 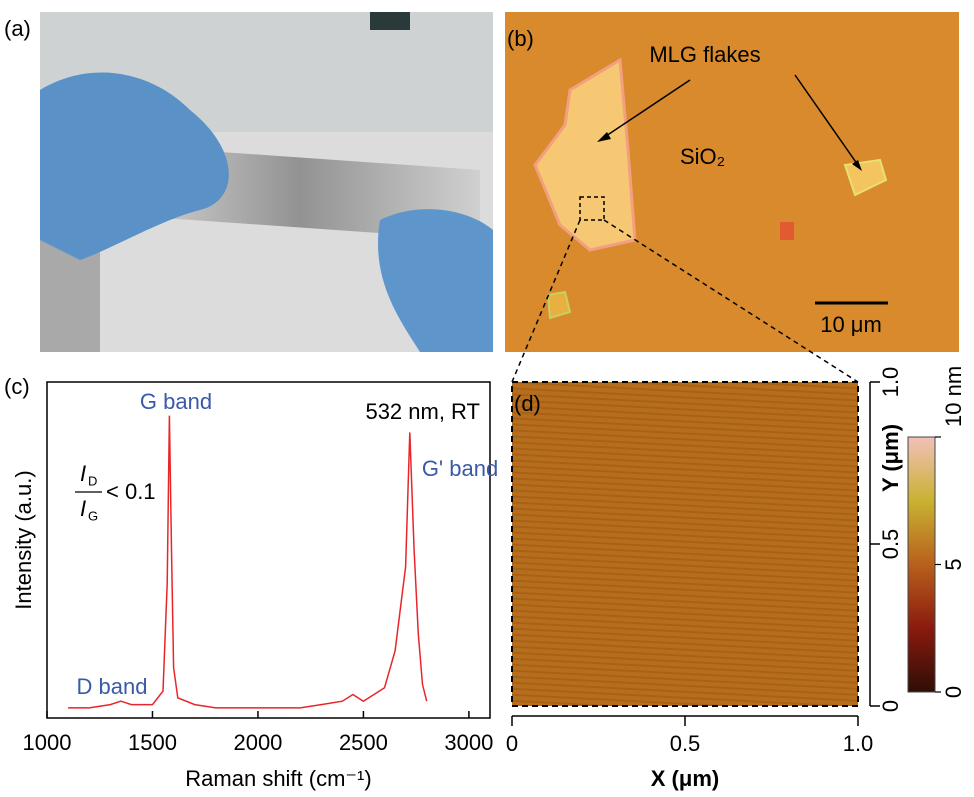 What do you see at coordinates (83, 473) in the screenshot?
I see `ratio-num: I` at bounding box center [83, 473].